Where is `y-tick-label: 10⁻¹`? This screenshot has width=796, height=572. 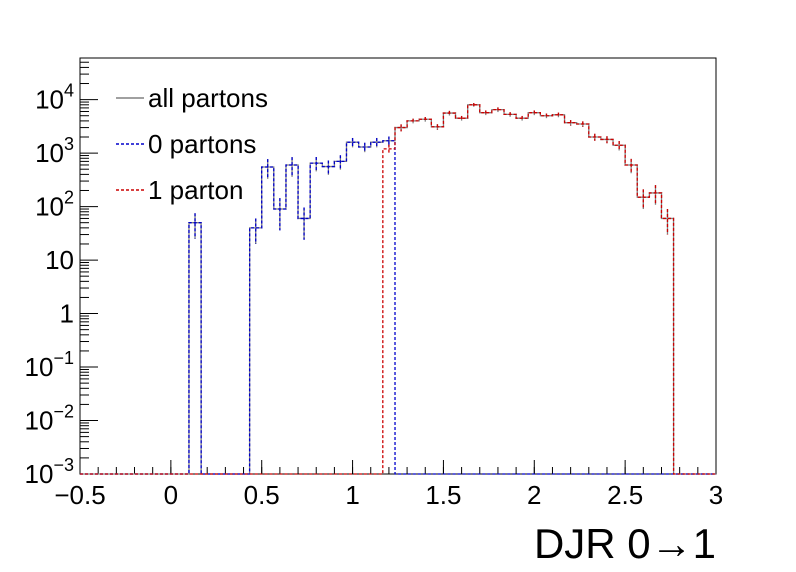 y-tick-label: 10⁻¹ is located at coordinates (49, 365).